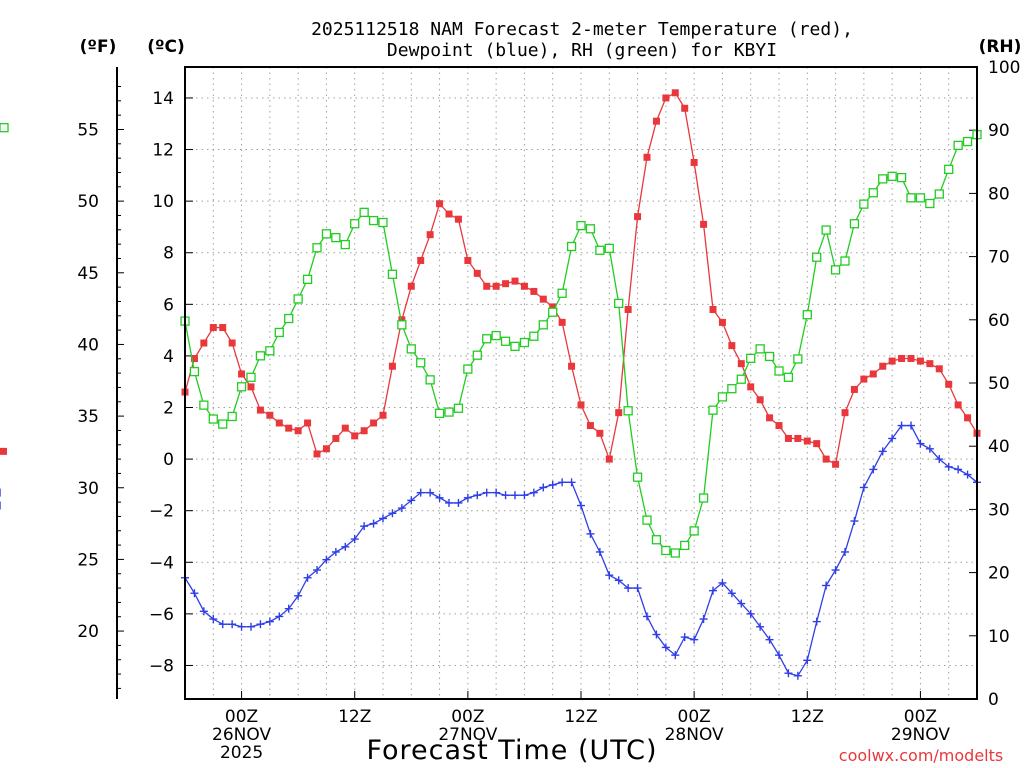  What do you see at coordinates (694, 735) in the screenshot?
I see `time-tick-label: 28NOV` at bounding box center [694, 735].